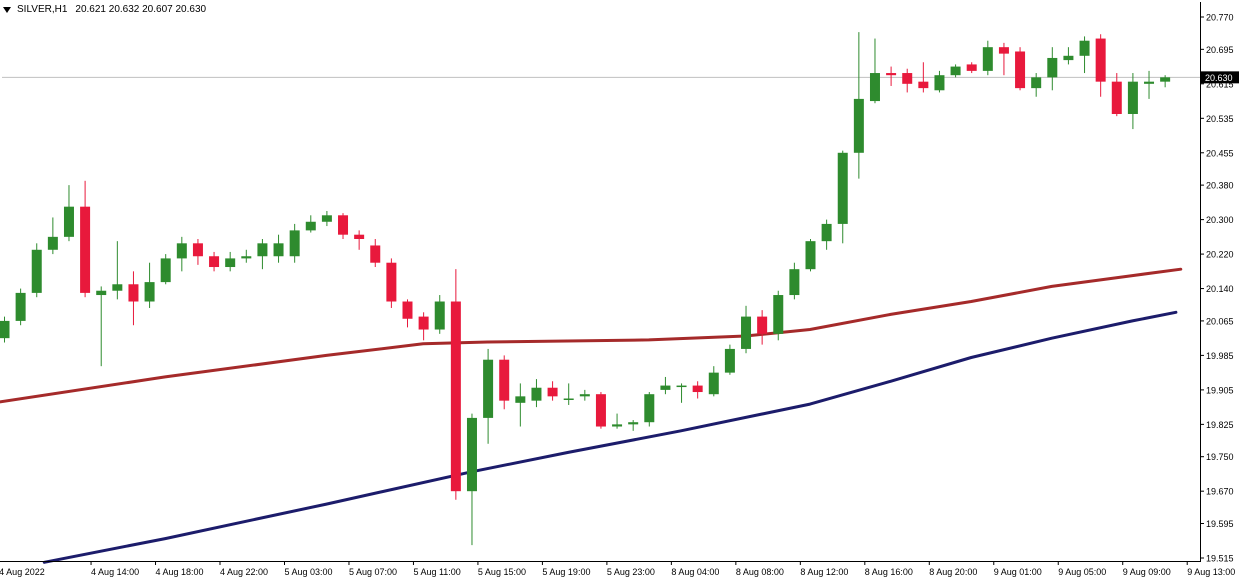  Describe the element at coordinates (7, 9) in the screenshot. I see `dropdown-triangle-icon` at that location.